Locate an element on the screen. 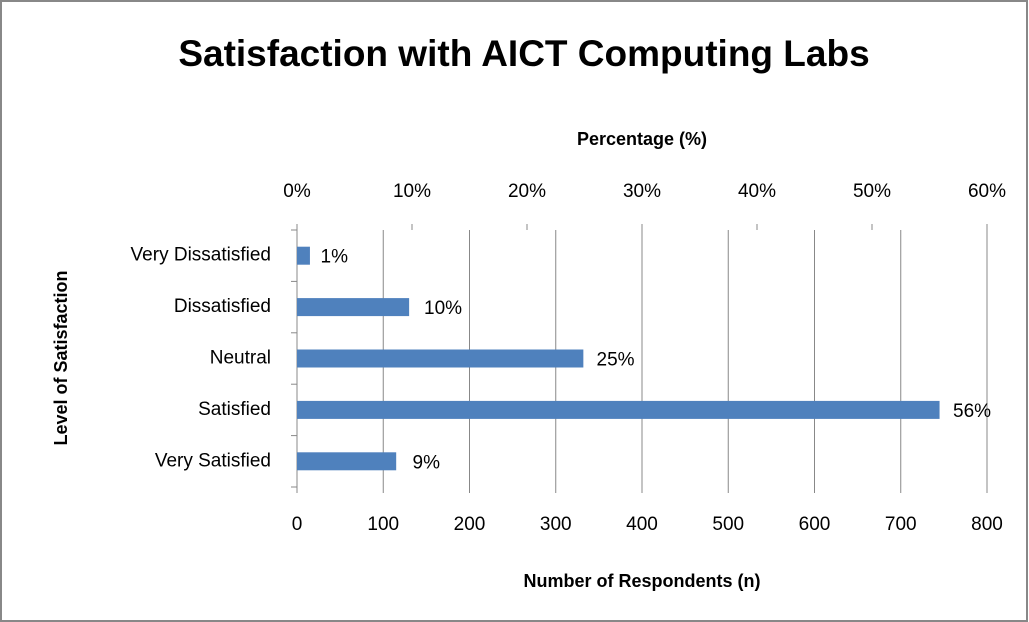 This screenshot has height=622, width=1029. x-tick-label: 0 is located at coordinates (297, 524).